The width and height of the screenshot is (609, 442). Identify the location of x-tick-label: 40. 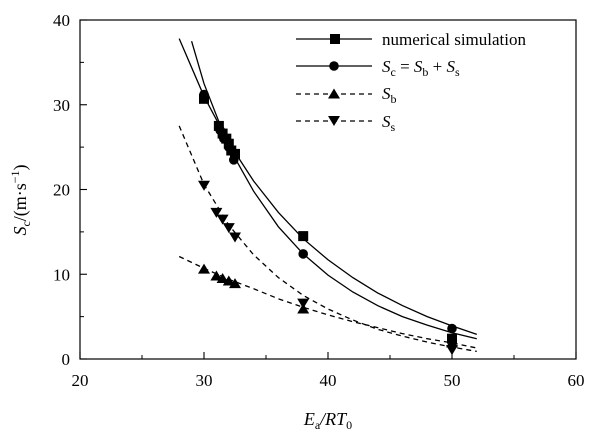
(328, 380).